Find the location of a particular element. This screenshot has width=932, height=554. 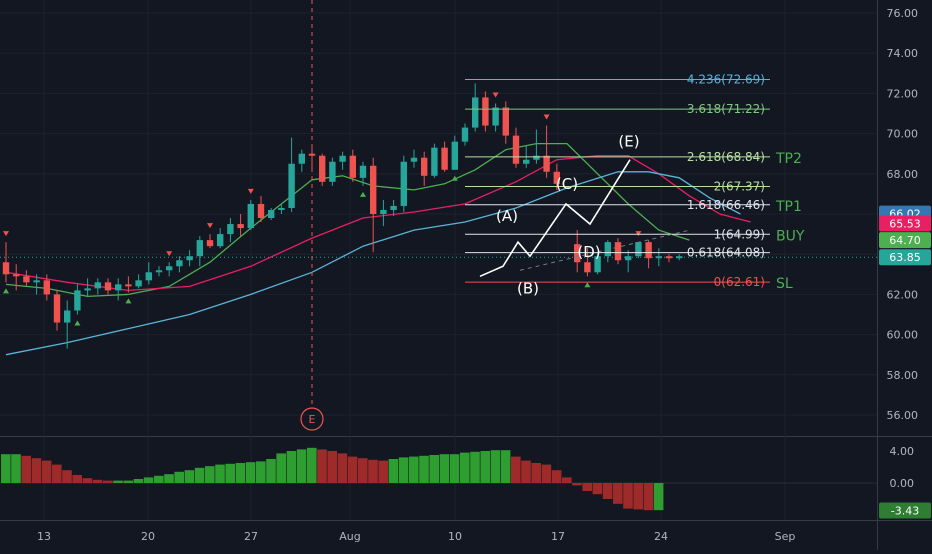

time-axis-tick: 17 is located at coordinates (558, 536).